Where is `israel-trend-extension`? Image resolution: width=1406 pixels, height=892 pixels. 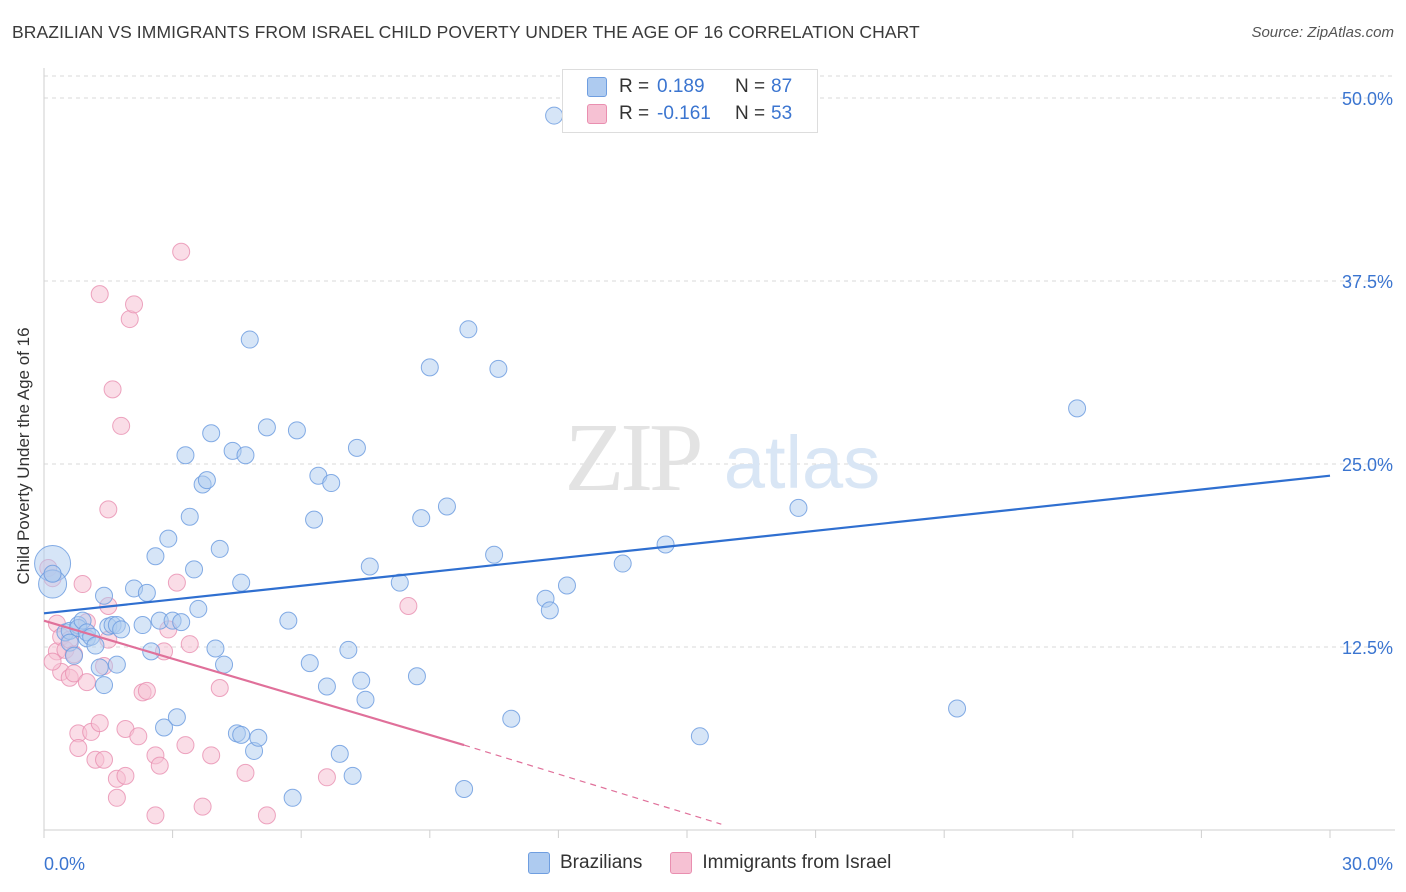 israel-trend-extension is located at coordinates (592, 784).